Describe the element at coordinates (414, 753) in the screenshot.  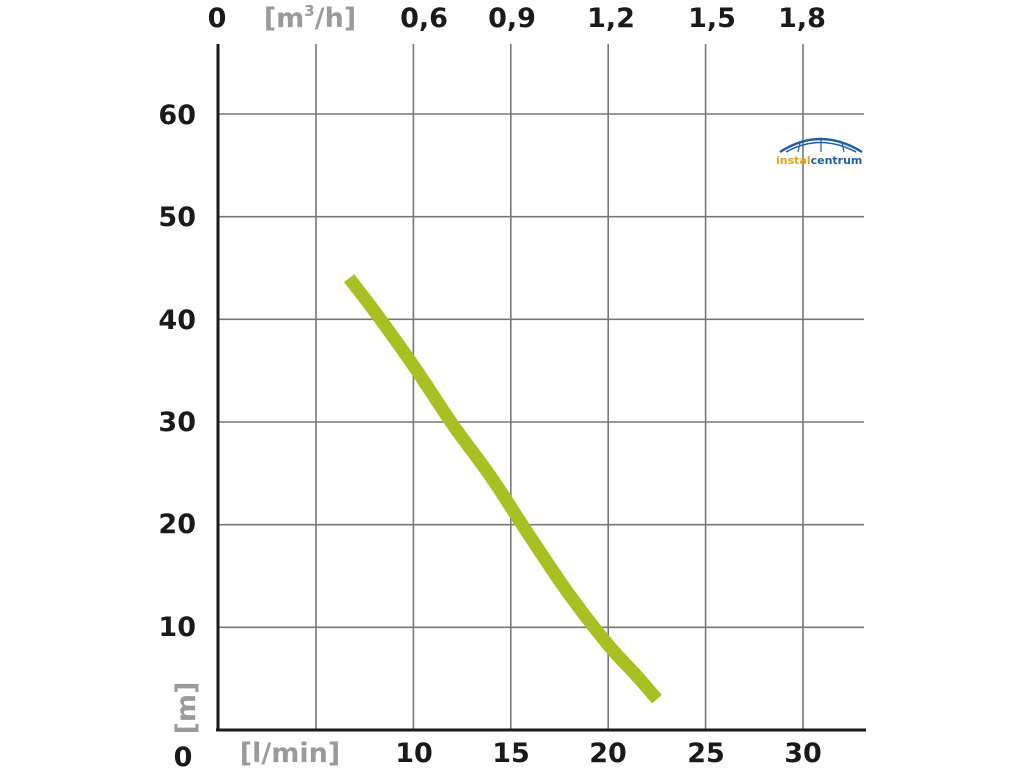
I see `x-bottom-tick-label: 10` at that location.